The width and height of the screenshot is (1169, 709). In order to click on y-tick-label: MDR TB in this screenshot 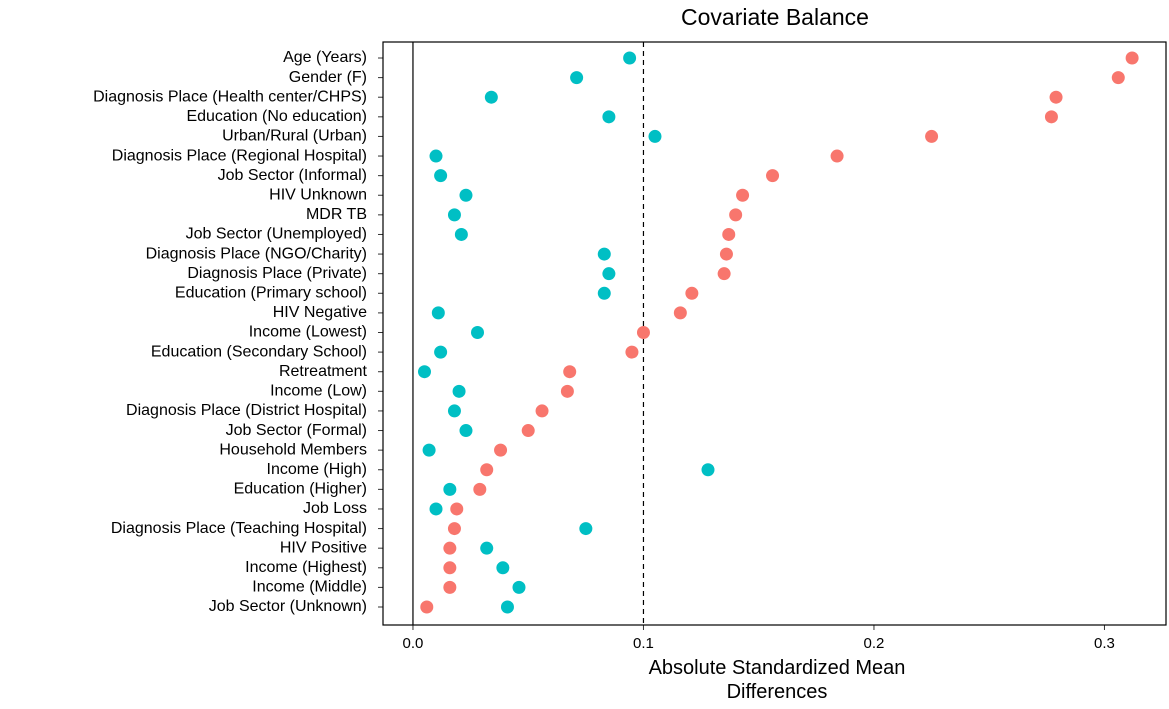, I will do `click(336, 214)`.